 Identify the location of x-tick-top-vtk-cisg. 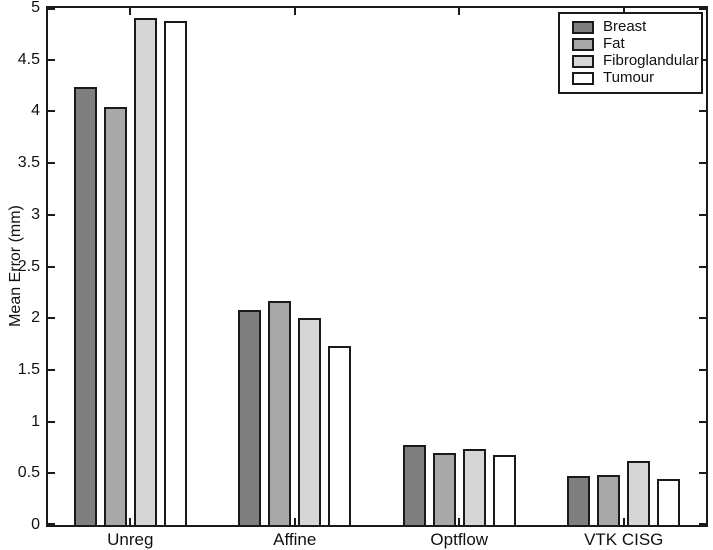
(623, 11).